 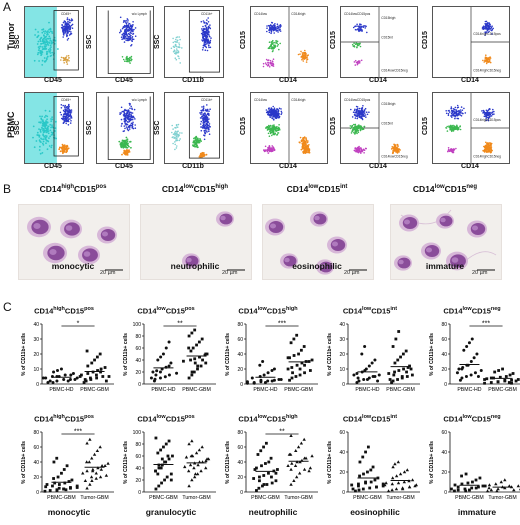 What do you see at coordinates (66, 14) in the screenshot?
I see `gate-label: CD45+` at bounding box center [66, 14].